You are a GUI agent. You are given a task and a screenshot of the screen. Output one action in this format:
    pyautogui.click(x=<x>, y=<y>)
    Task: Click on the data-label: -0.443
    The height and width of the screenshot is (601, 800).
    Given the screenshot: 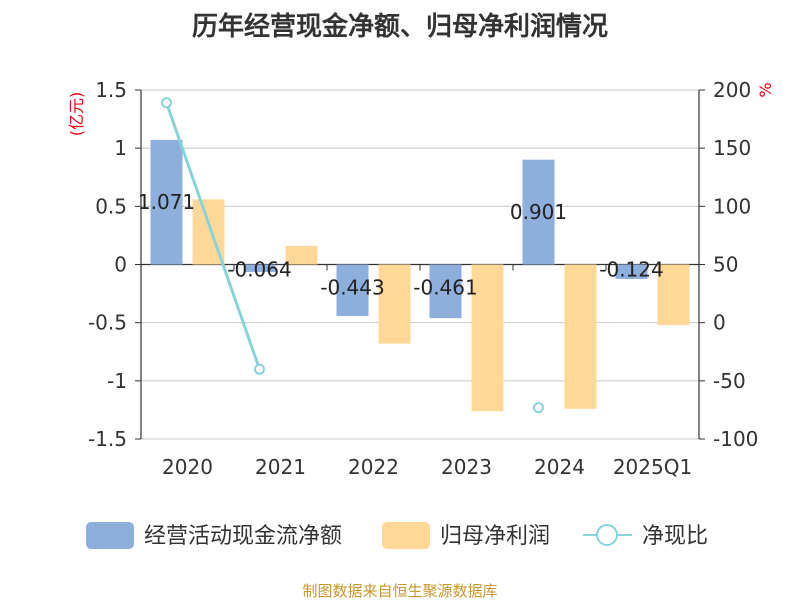 What is the action you would take?
    pyautogui.click(x=352, y=288)
    